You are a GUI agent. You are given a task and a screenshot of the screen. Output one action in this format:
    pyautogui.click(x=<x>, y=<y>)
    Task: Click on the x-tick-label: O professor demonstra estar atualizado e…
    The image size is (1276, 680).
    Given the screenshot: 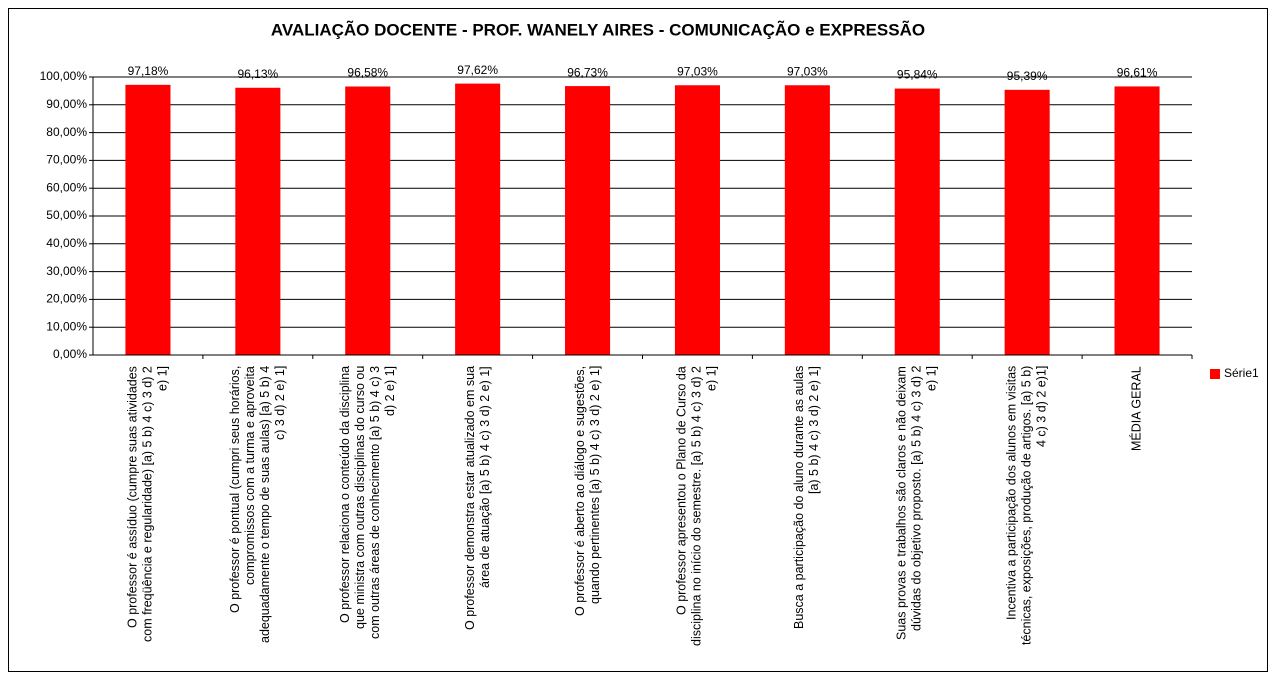 What is the action you would take?
    pyautogui.click(x=477, y=498)
    